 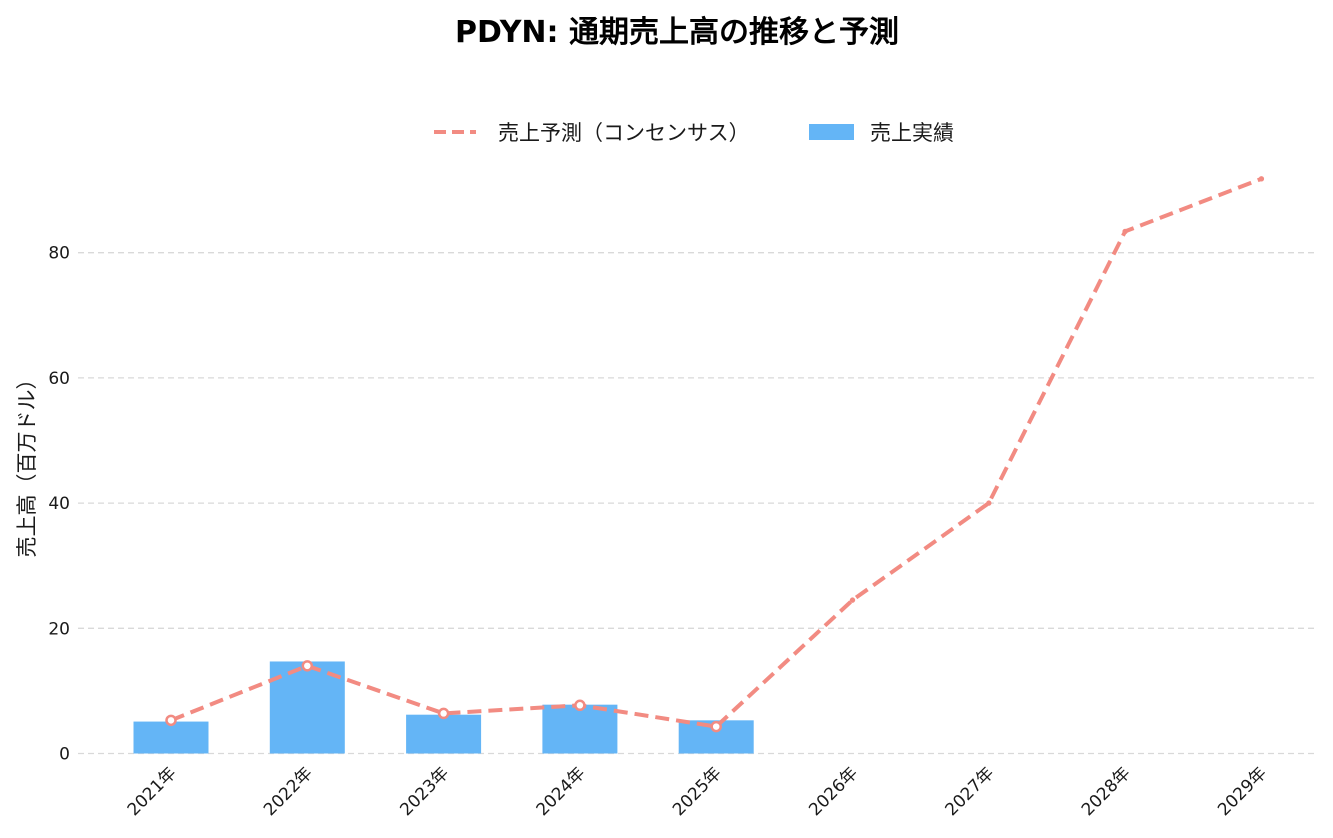 I want to click on x-tick-label-8: 2029年, so click(x=1242, y=791).